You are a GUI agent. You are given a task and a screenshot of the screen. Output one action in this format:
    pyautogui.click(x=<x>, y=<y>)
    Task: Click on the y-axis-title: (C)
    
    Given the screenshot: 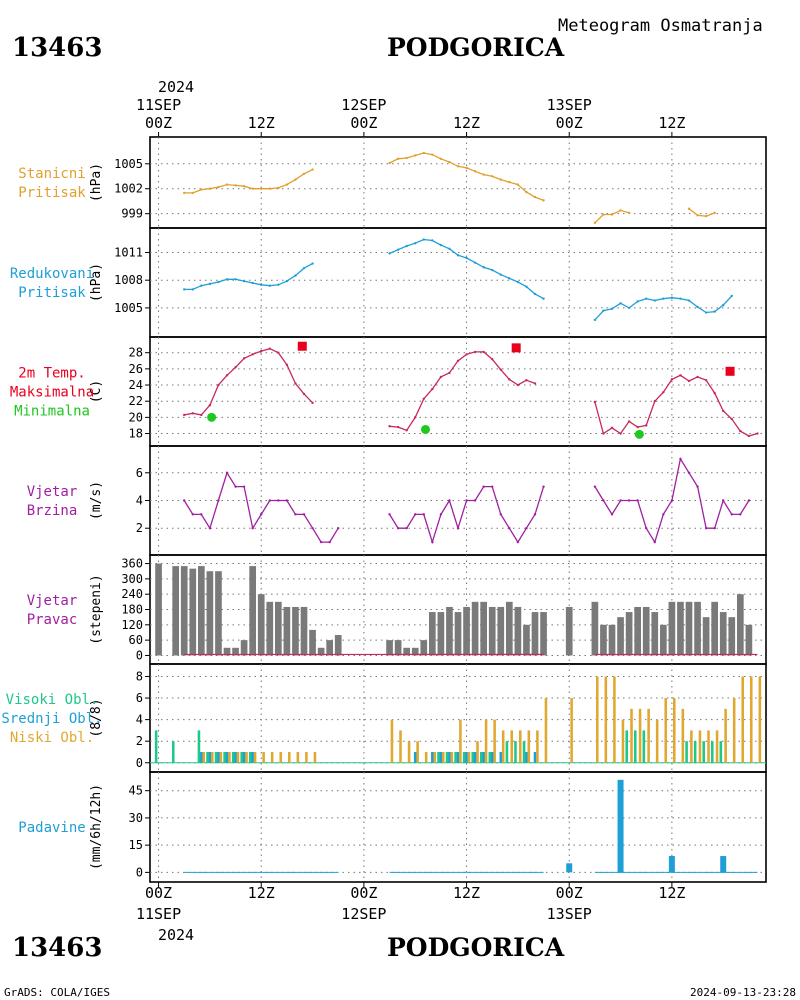 What is the action you would take?
    pyautogui.click(x=96, y=391)
    